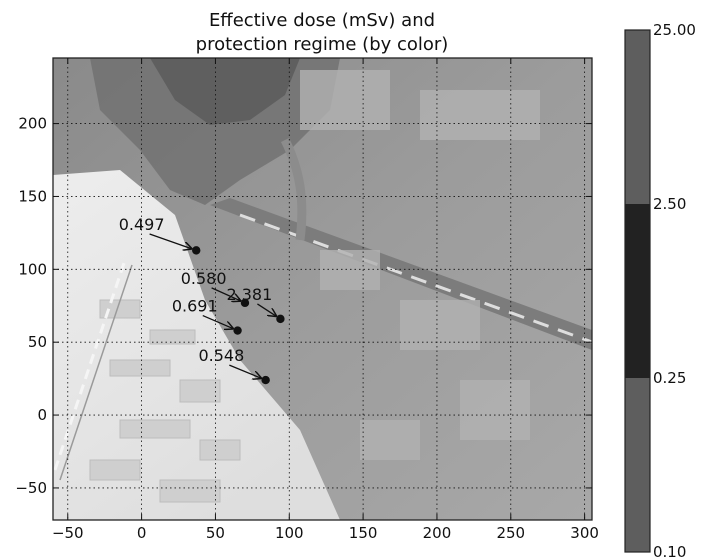  Describe the element at coordinates (363, 533) in the screenshot. I see `x-tick-label: 150` at that location.